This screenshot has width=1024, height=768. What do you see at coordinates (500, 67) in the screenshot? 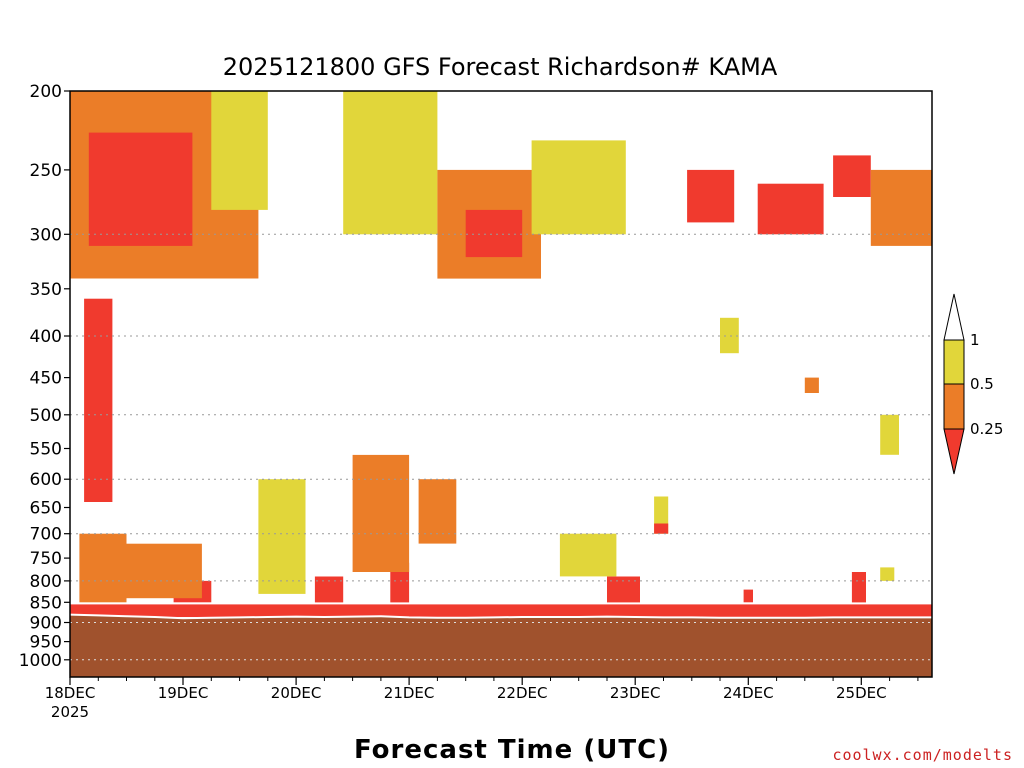
I see `chart-title: 2025121800 GFS Forecast Richardson# KAMA` at bounding box center [500, 67].